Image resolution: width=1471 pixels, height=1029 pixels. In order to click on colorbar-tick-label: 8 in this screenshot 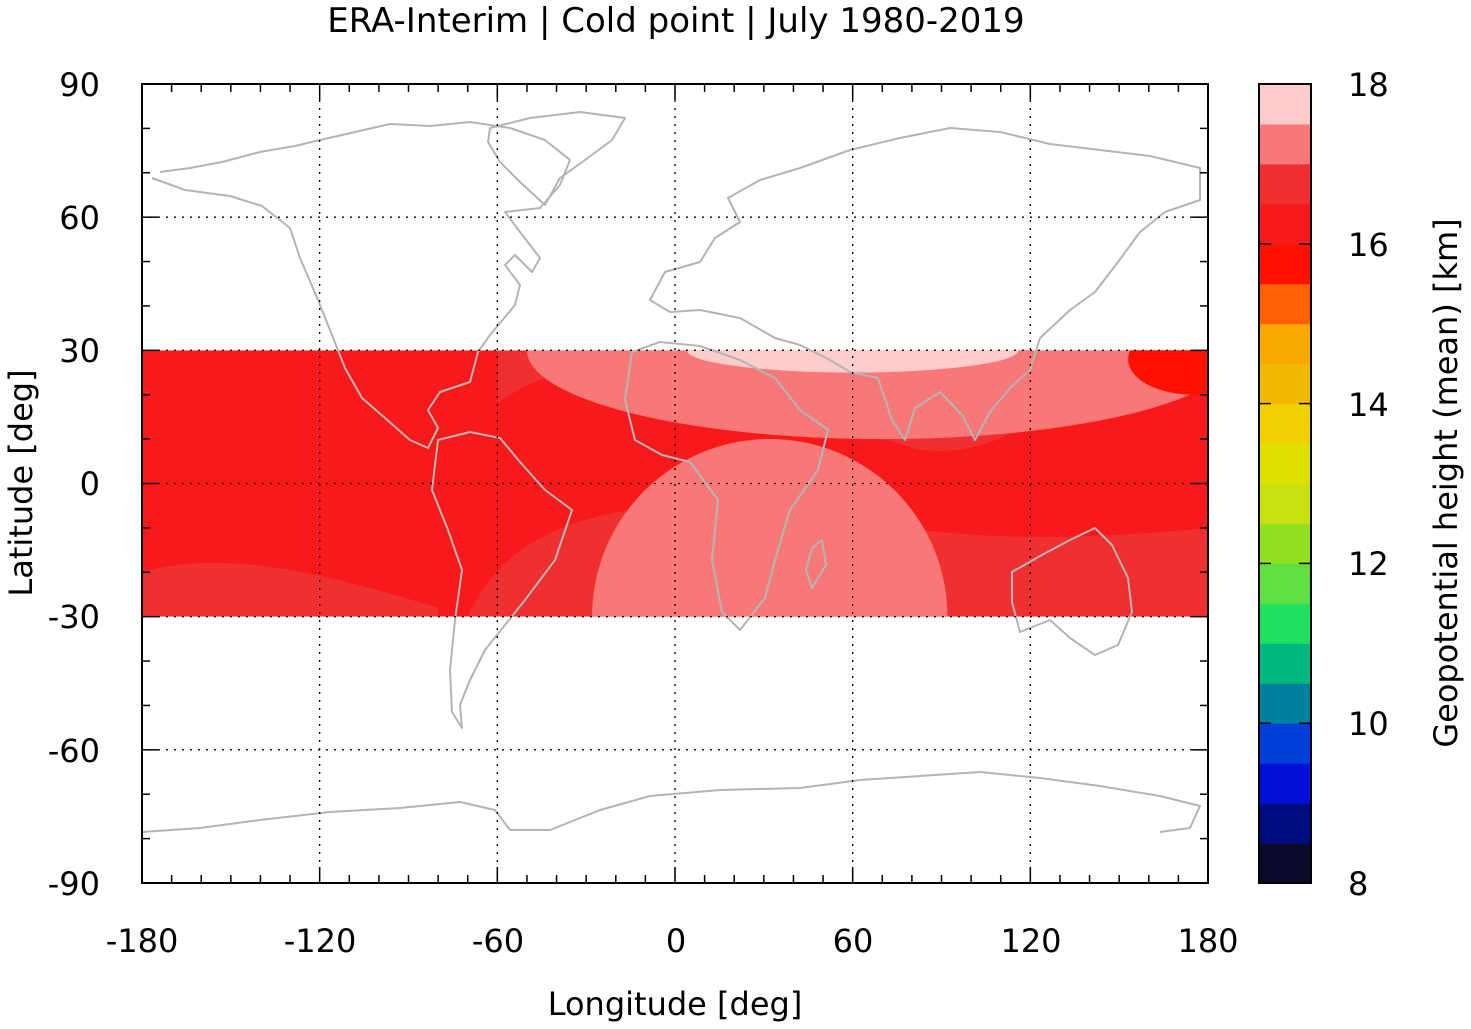, I will do `click(1358, 884)`.